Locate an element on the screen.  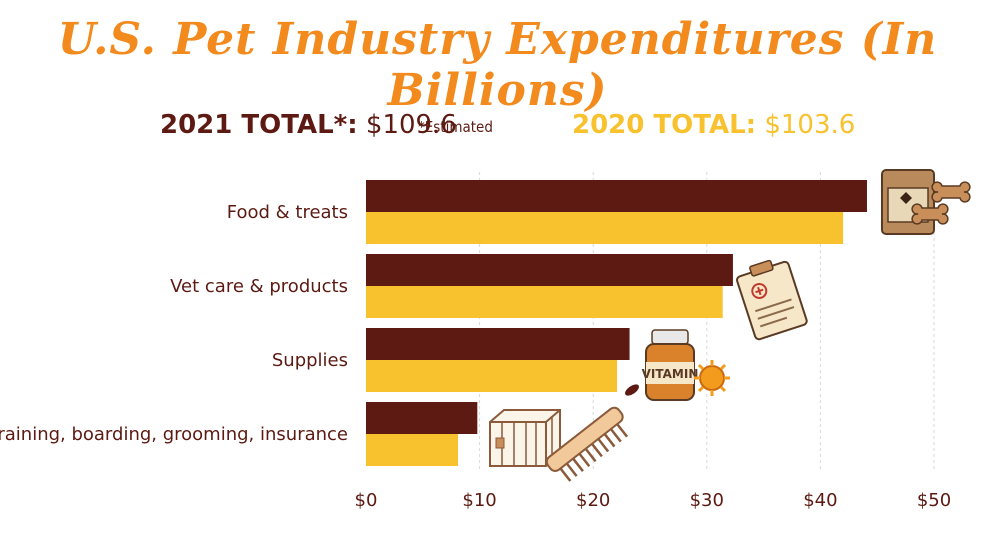
x-tick-label: $10 is located at coordinates (479, 500).